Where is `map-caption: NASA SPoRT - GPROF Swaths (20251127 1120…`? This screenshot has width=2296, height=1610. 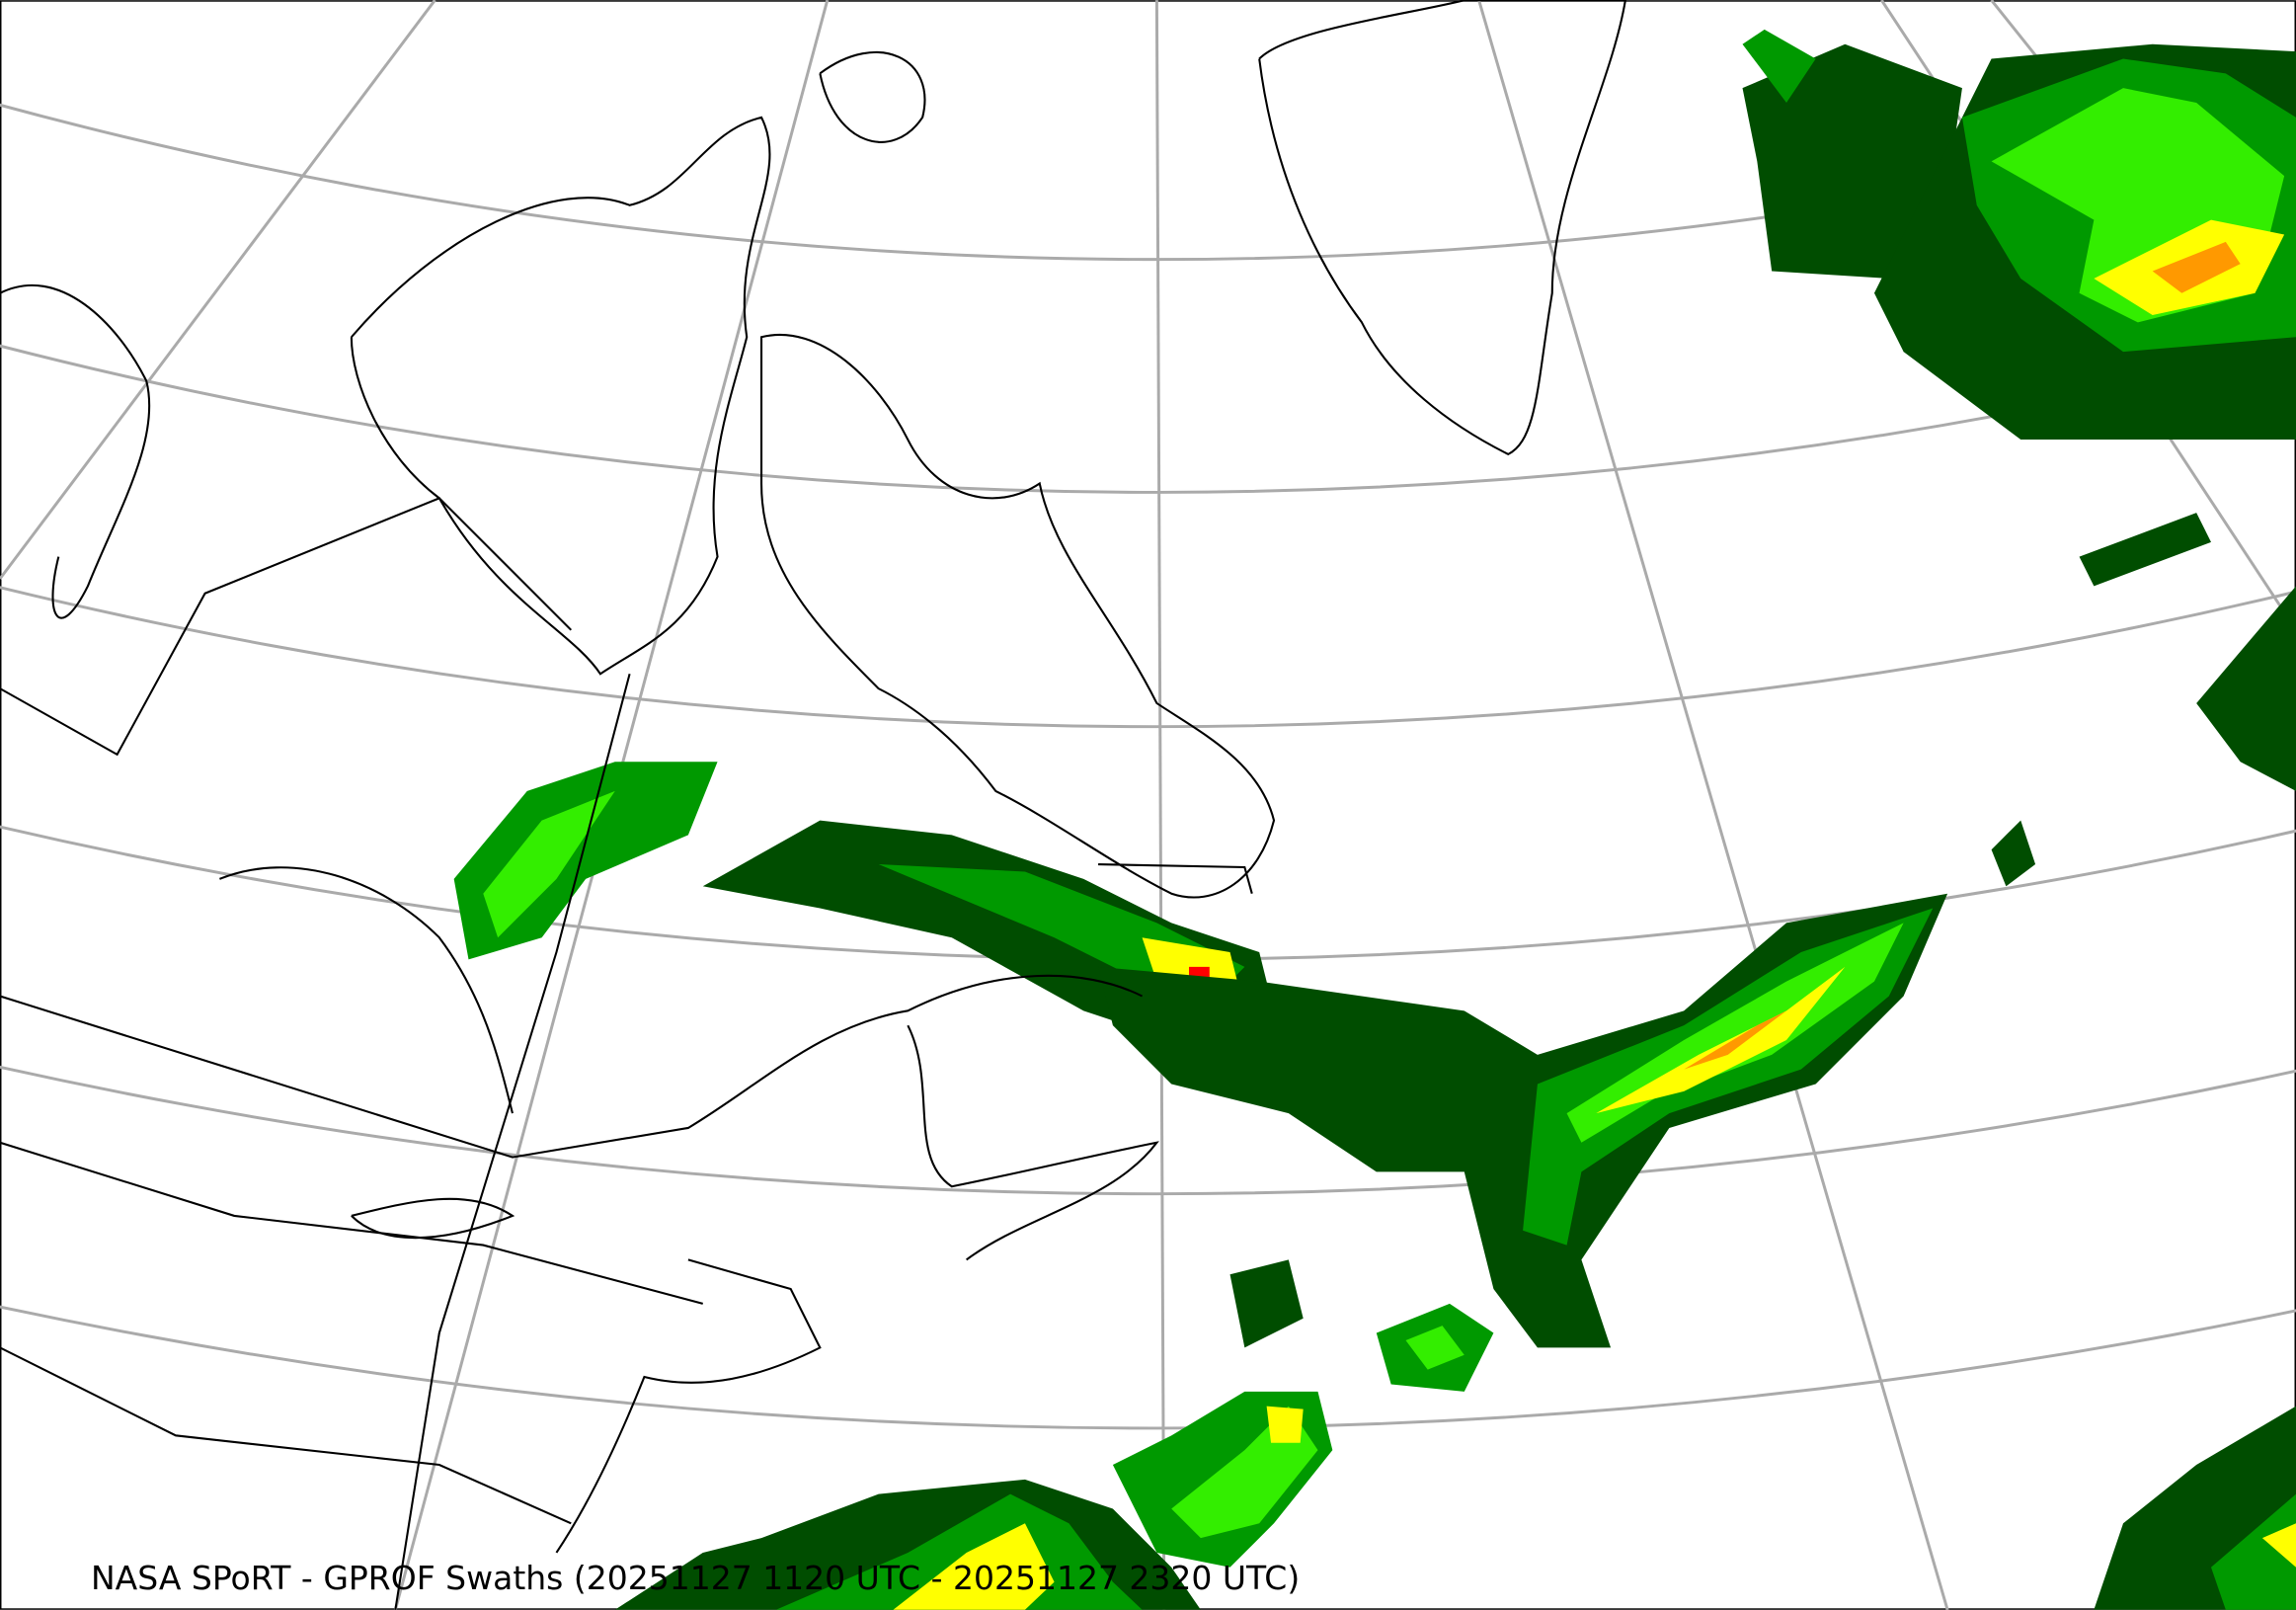
map-caption: NASA SPoRT - GPROF Swaths (20251127 1120… is located at coordinates (696, 1578).